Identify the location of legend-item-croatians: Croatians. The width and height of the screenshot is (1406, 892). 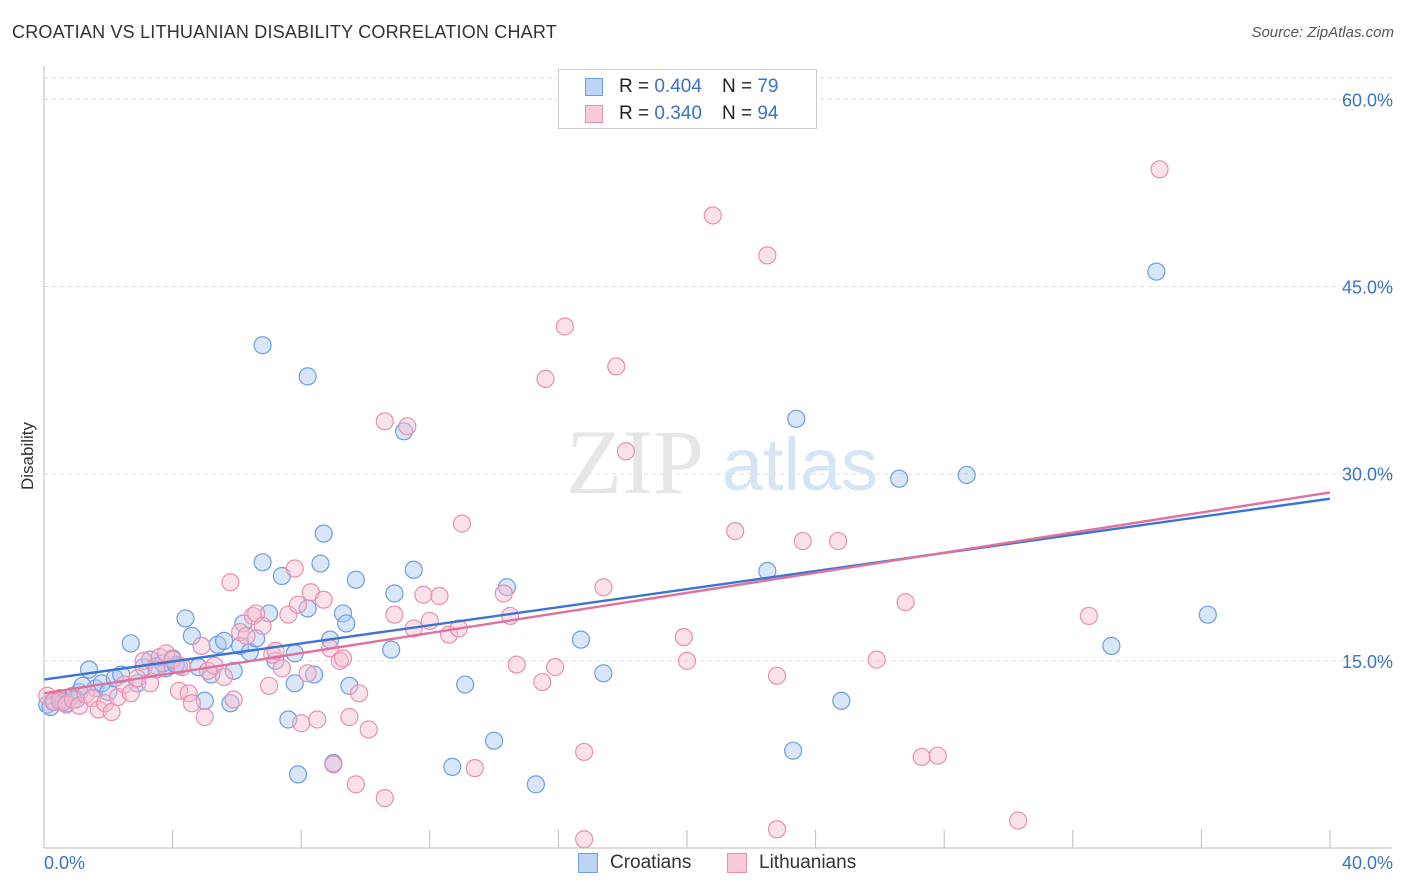
(634, 863).